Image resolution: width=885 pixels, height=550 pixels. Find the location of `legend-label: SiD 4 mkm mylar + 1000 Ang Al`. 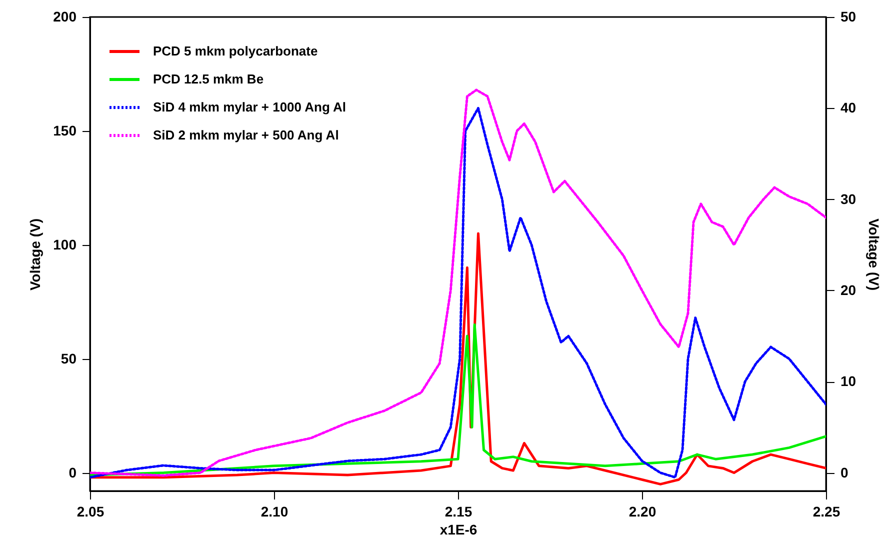

legend-label: SiD 4 mkm mylar + 1000 Ang Al is located at coordinates (249, 107).